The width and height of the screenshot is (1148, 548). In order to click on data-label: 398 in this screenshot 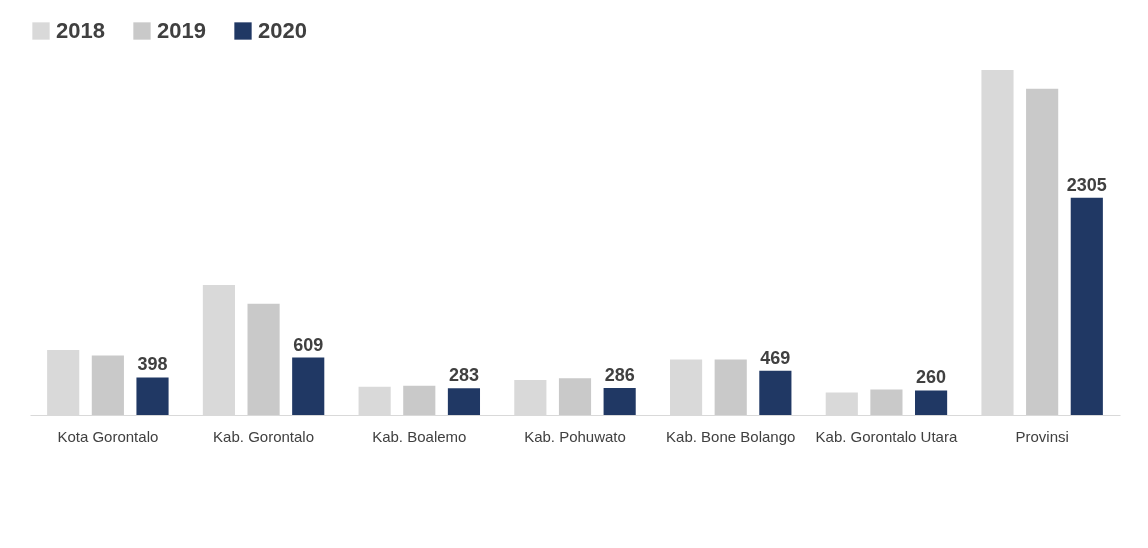, I will do `click(152, 364)`.